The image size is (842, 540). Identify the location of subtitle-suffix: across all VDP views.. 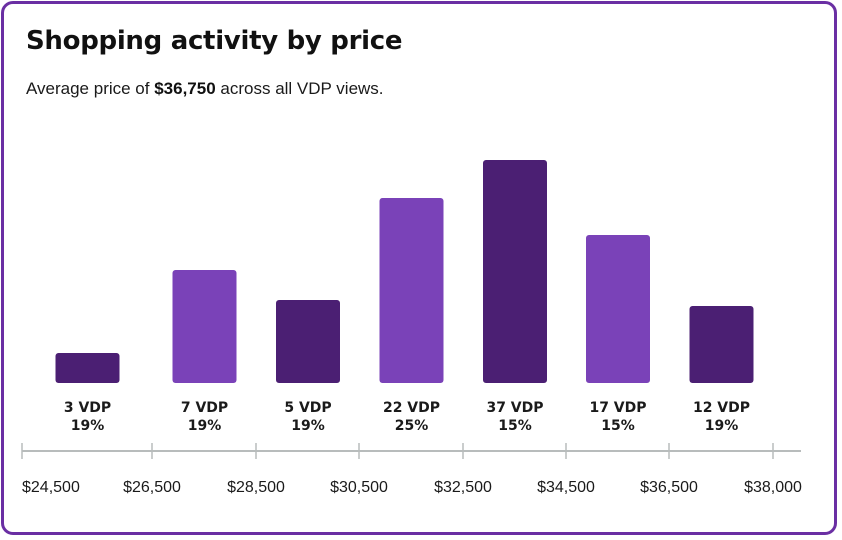
(299, 88).